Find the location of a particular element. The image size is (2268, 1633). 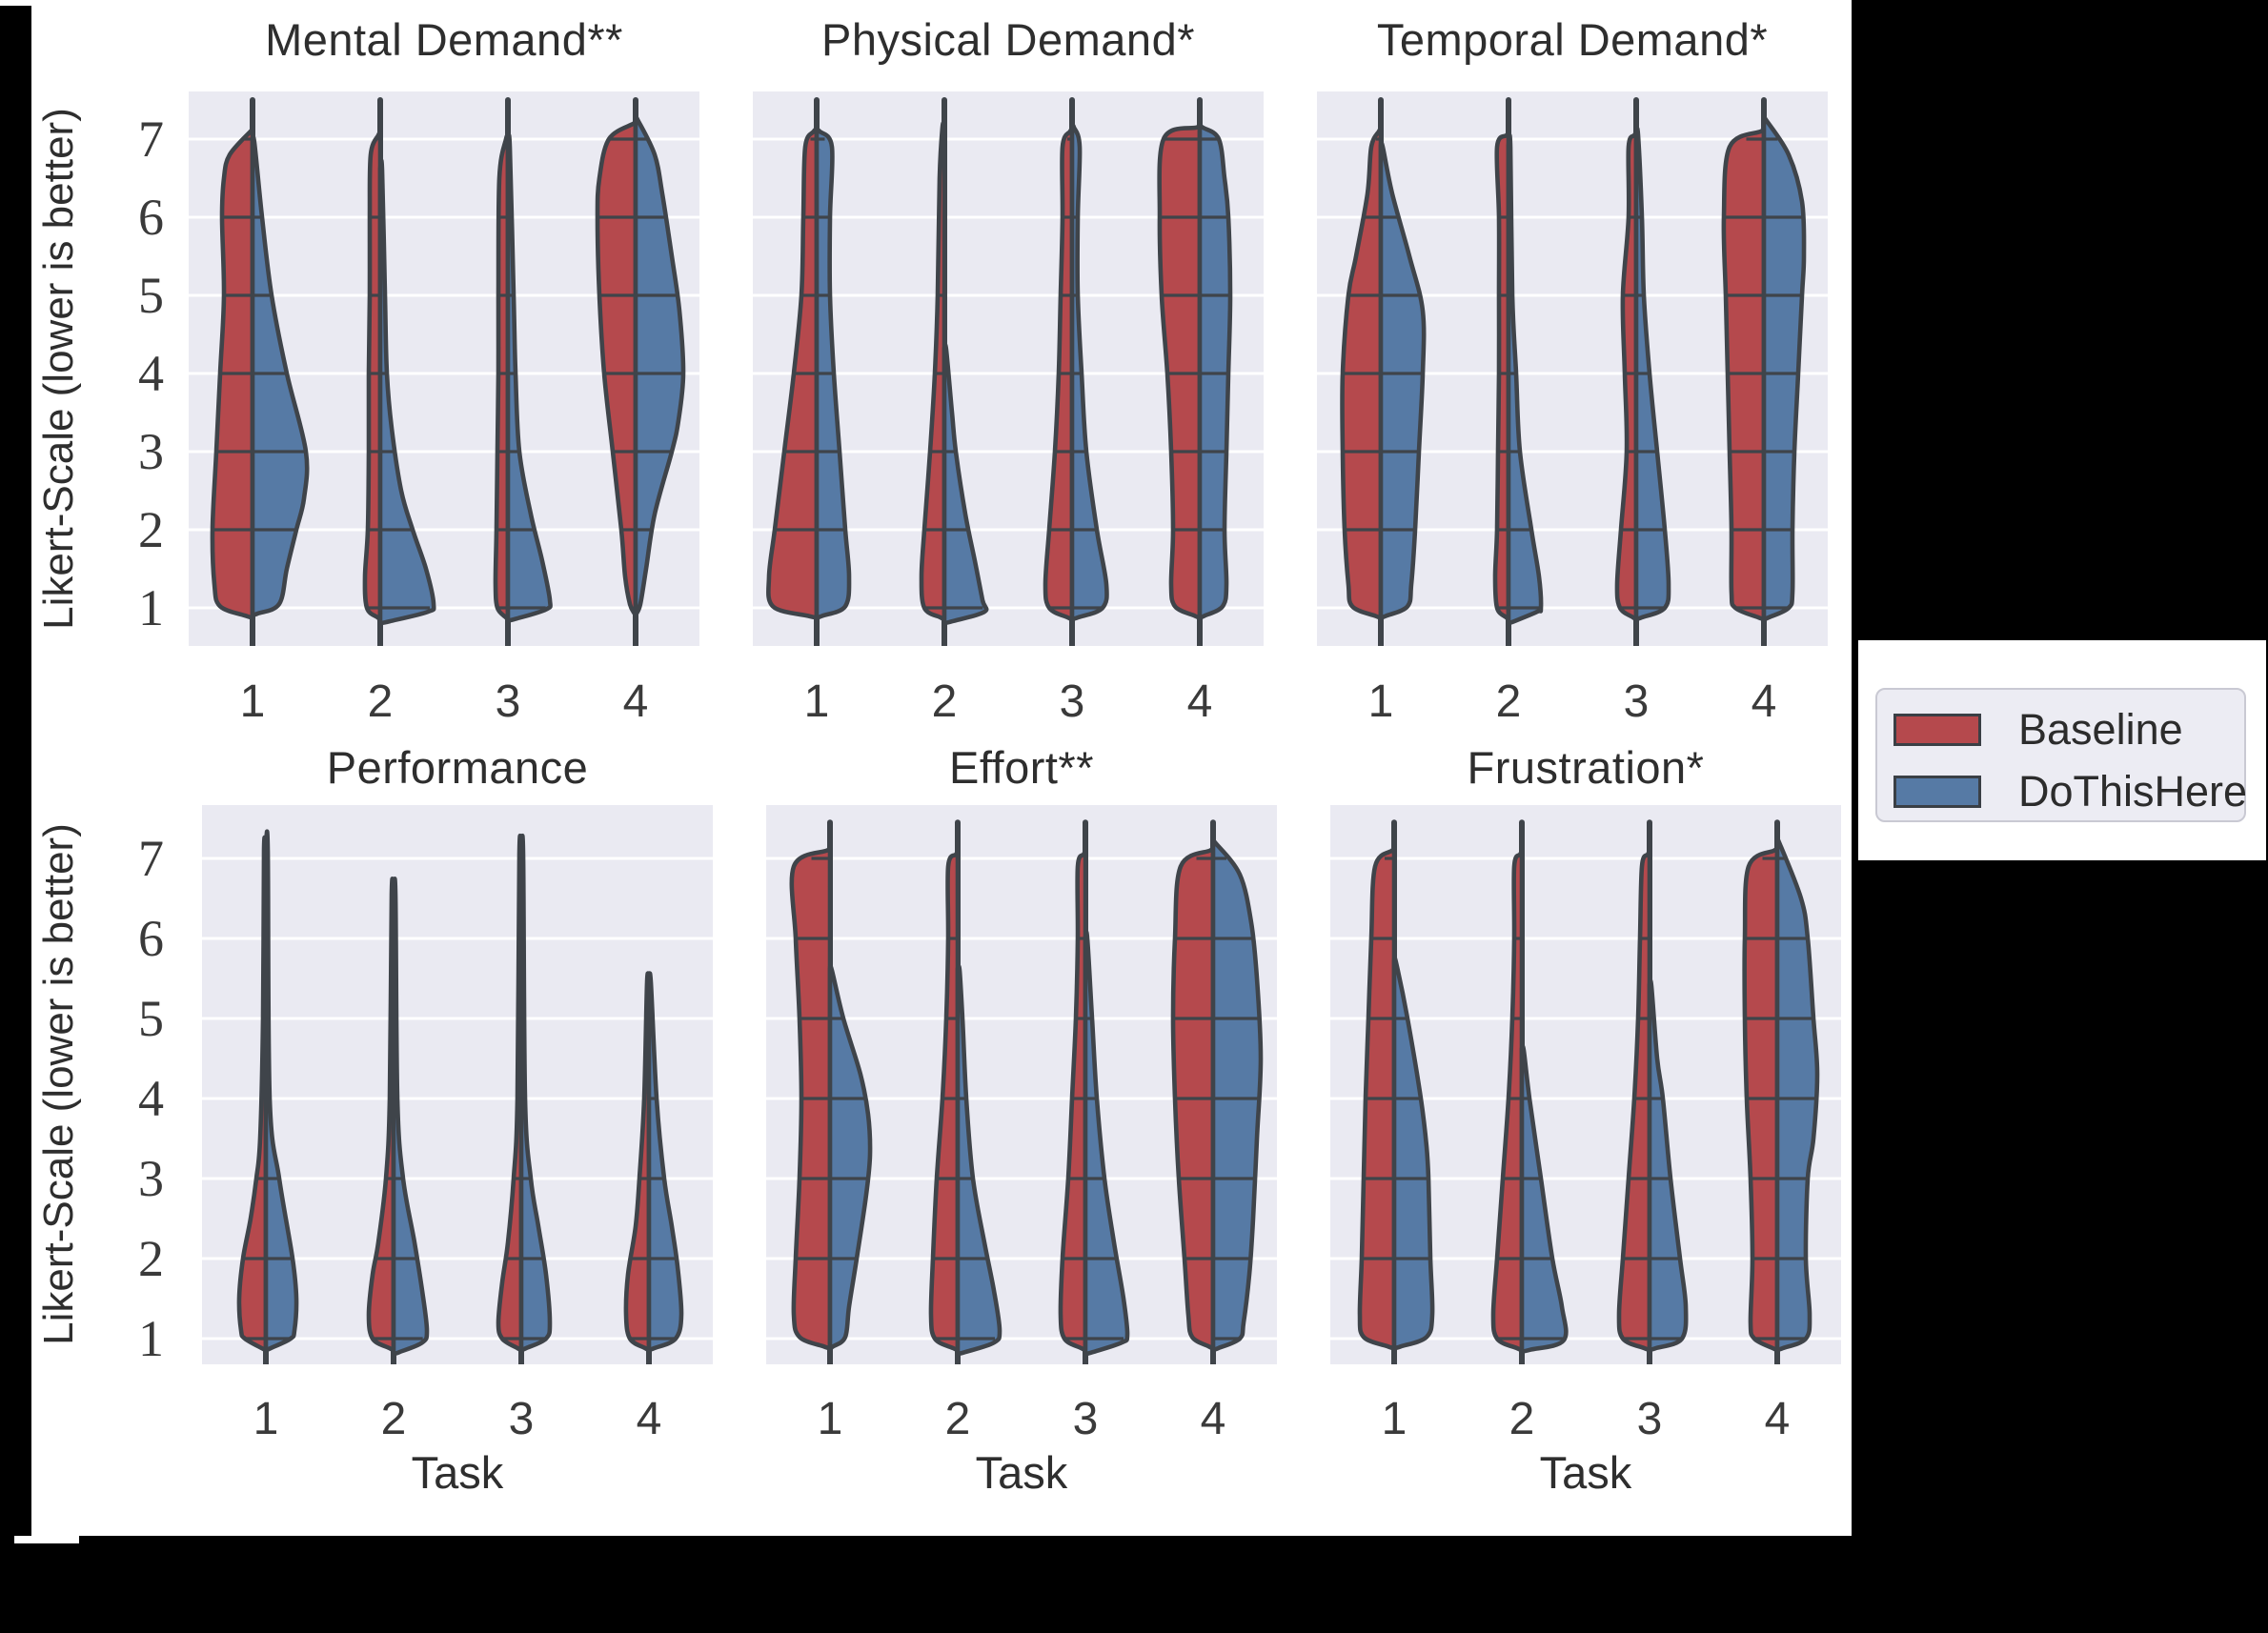

violin-fill-baseline-task4 is located at coordinates (1180, 372).